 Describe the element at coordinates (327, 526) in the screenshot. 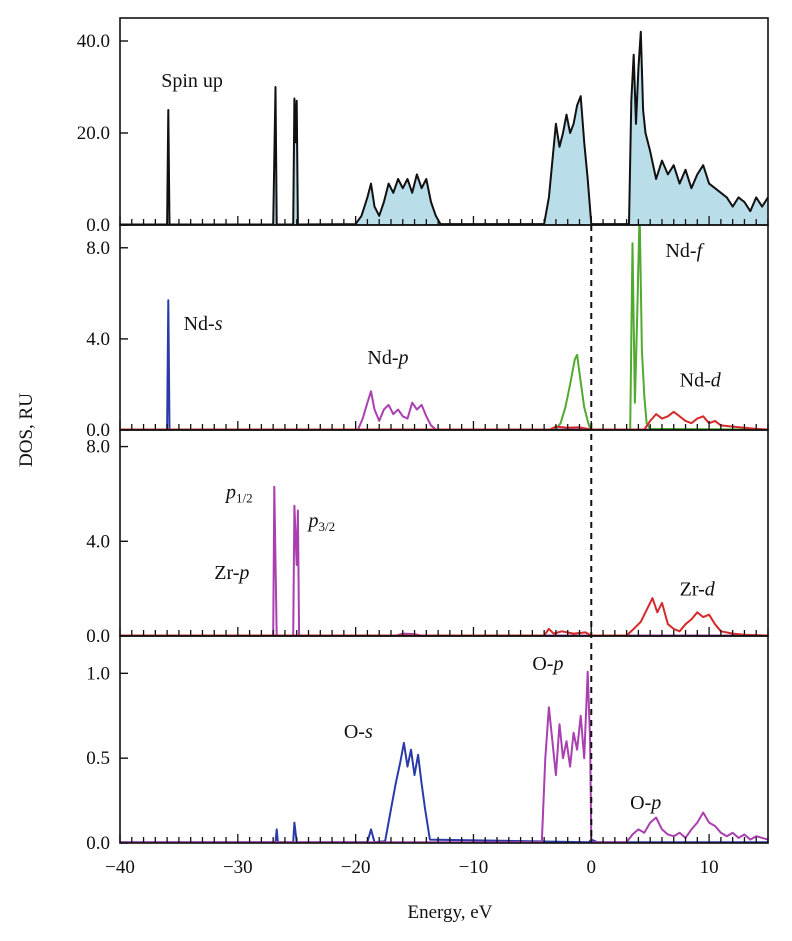

I see `subscript-sub: 3/2` at that location.